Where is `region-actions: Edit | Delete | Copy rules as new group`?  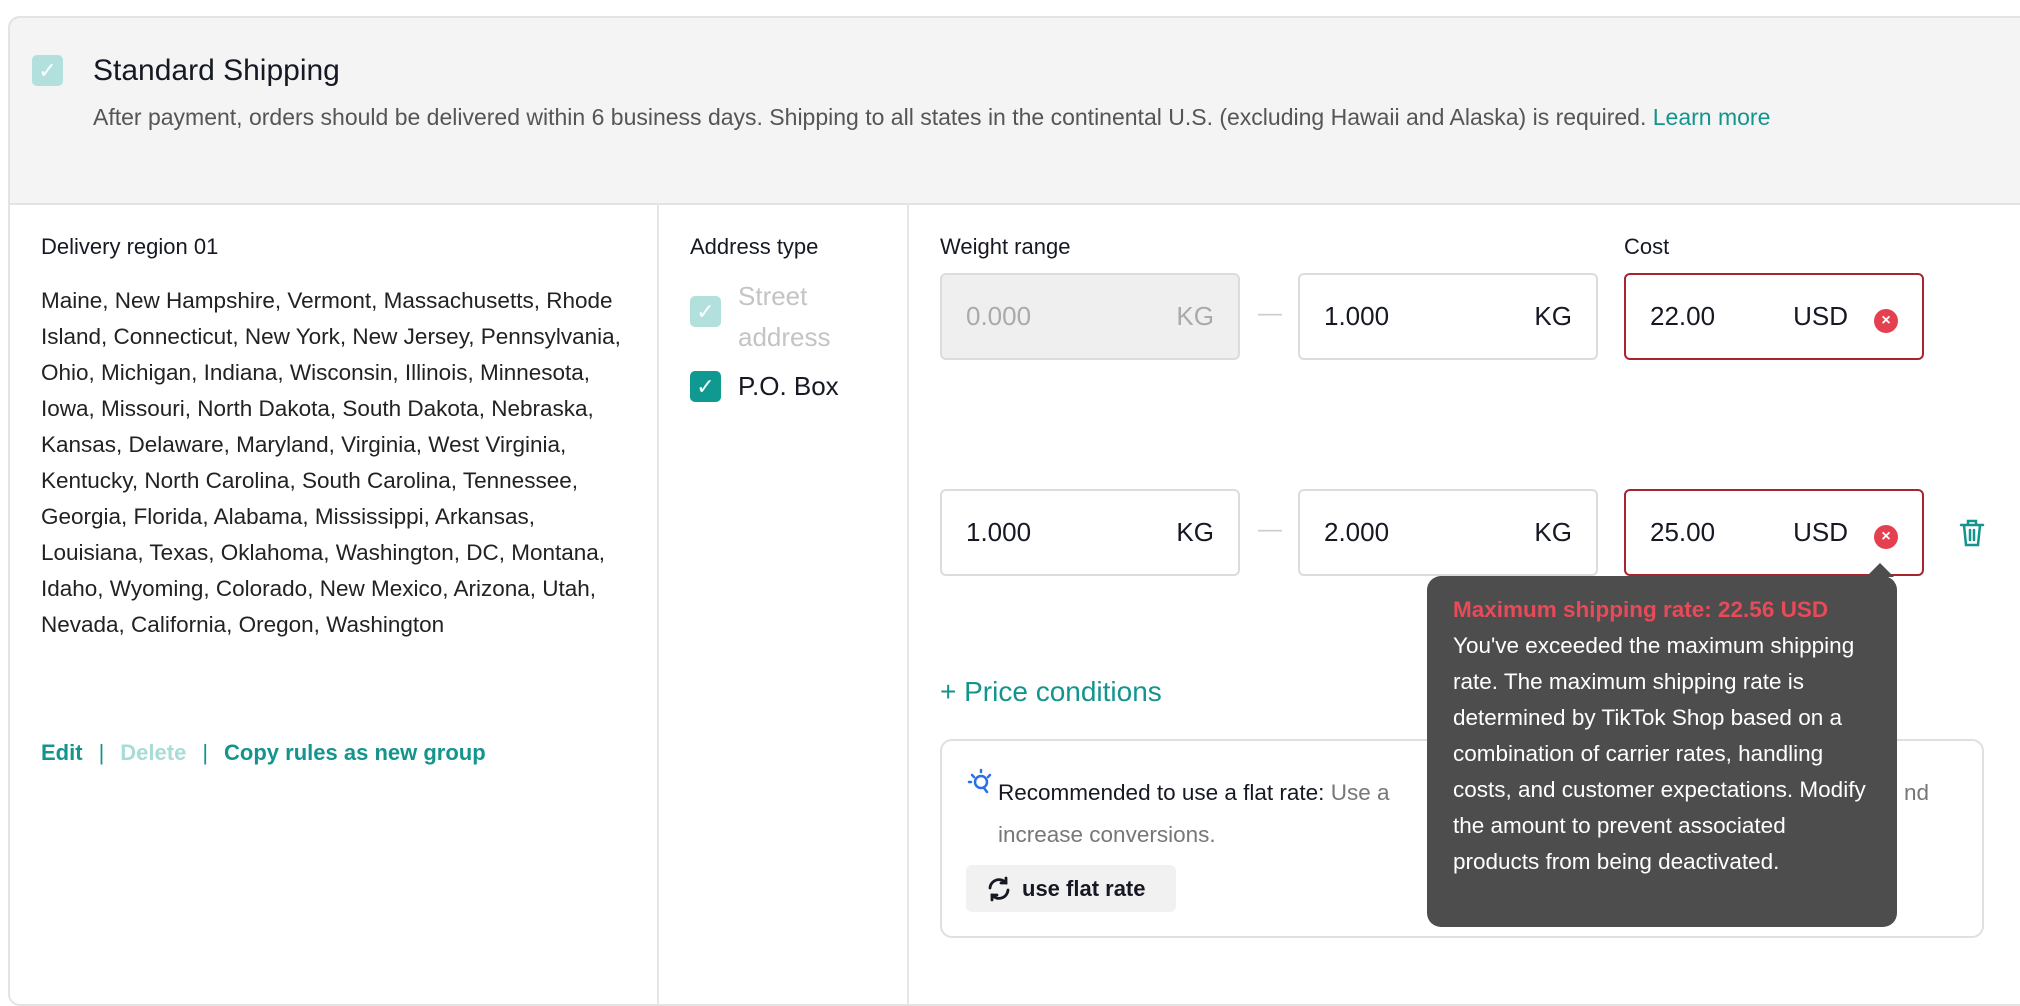
region-actions: Edit | Delete | Copy rules as new group is located at coordinates (263, 753).